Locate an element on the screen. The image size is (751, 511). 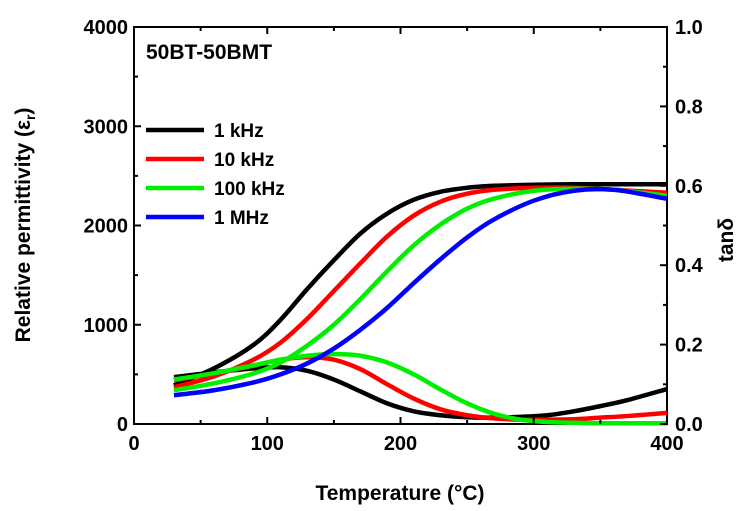
x-tick-label: 0 is located at coordinates (133, 444).